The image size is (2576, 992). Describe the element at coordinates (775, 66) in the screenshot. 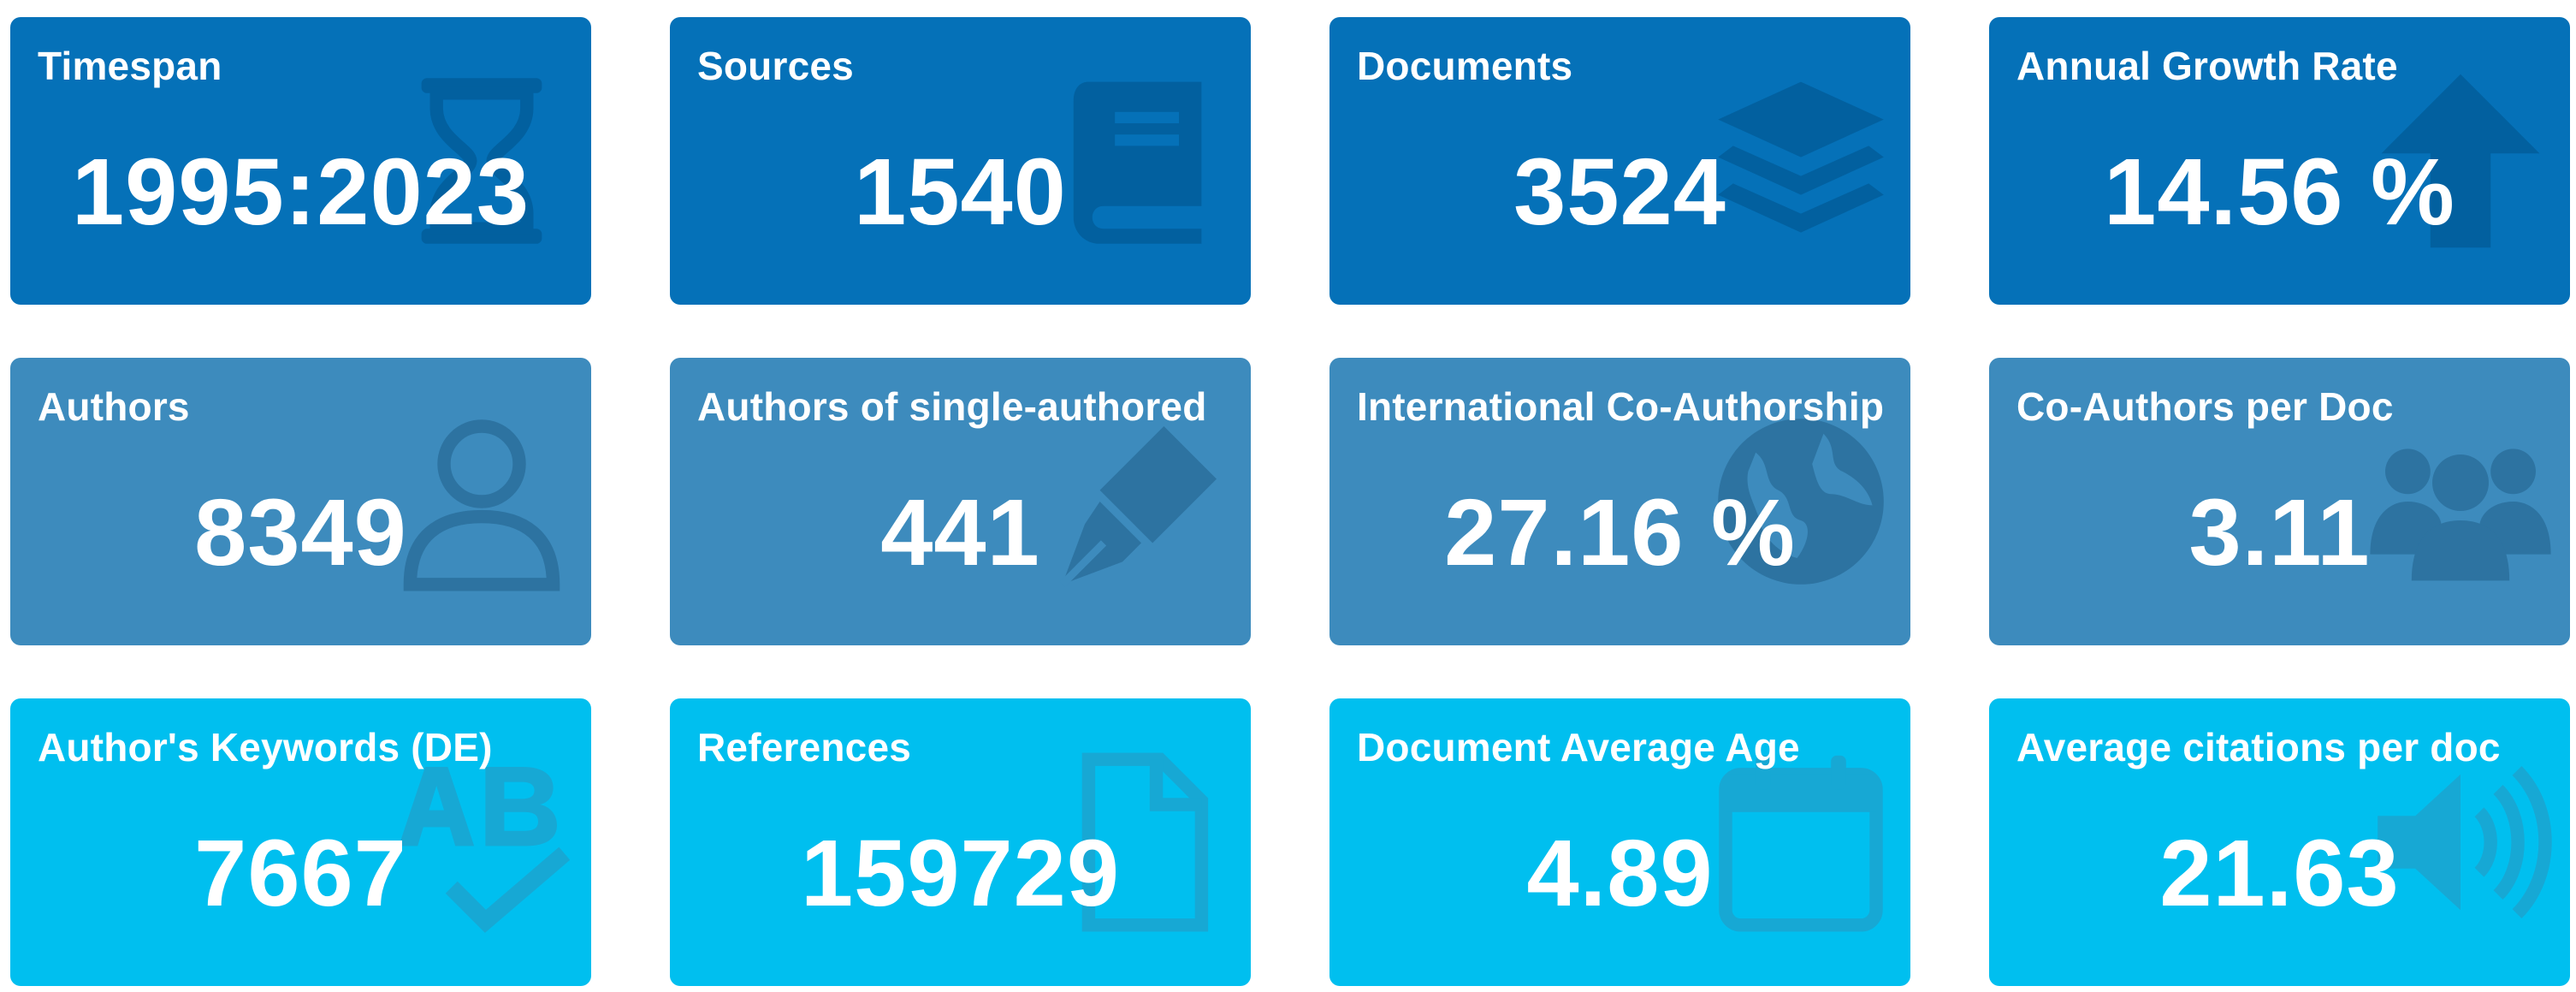

I see `info-box-label: Sources` at that location.